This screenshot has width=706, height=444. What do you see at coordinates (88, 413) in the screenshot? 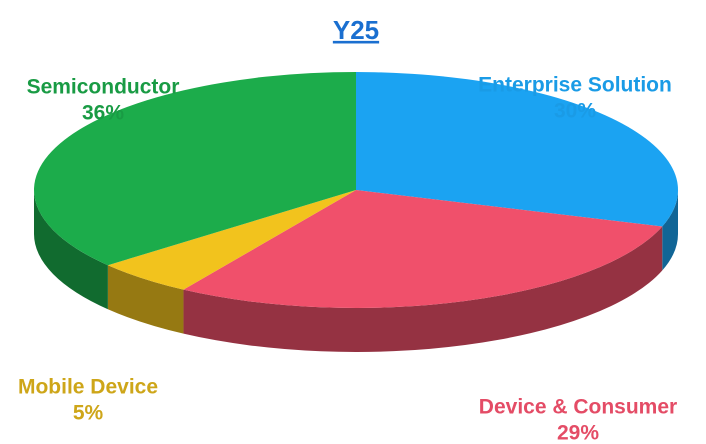
I see `slice-value-label: 5%` at bounding box center [88, 413].